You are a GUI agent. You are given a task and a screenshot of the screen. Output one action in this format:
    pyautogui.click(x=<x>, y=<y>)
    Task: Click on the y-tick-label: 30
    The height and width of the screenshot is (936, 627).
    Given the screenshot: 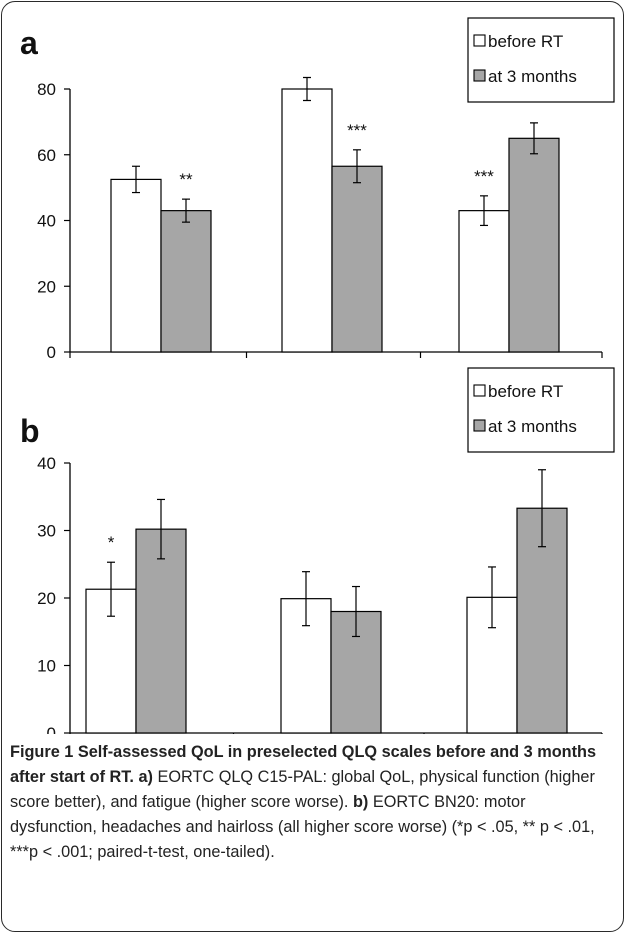 What is the action you would take?
    pyautogui.click(x=46, y=531)
    